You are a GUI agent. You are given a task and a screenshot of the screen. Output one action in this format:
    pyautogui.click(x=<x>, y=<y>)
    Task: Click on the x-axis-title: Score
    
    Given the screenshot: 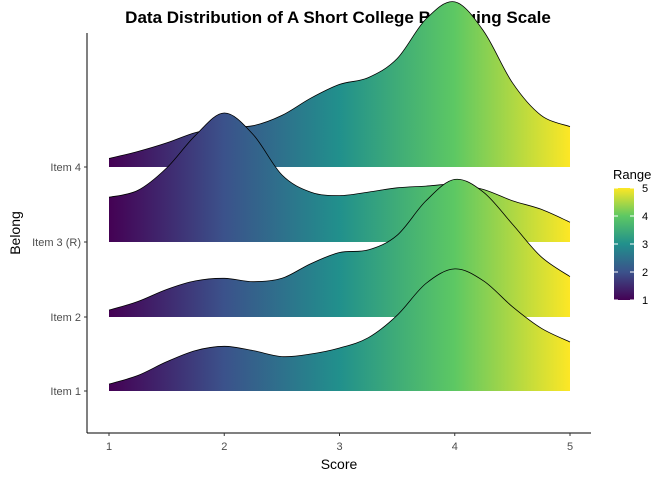 What is the action you would take?
    pyautogui.click(x=339, y=464)
    